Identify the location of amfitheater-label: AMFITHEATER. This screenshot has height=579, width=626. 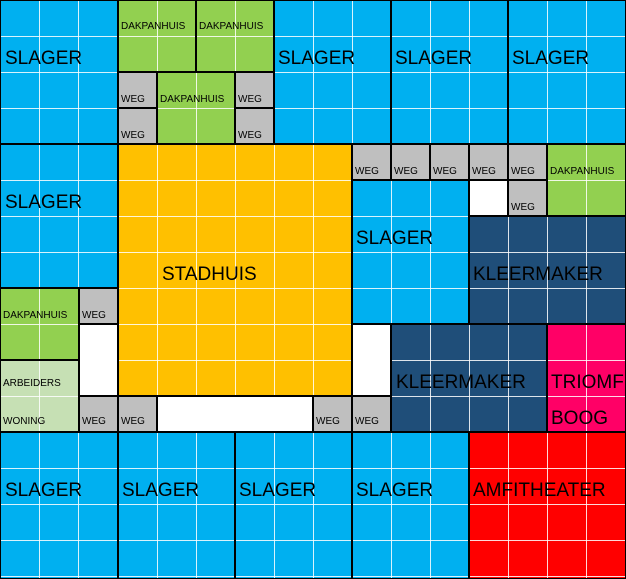
(539, 490).